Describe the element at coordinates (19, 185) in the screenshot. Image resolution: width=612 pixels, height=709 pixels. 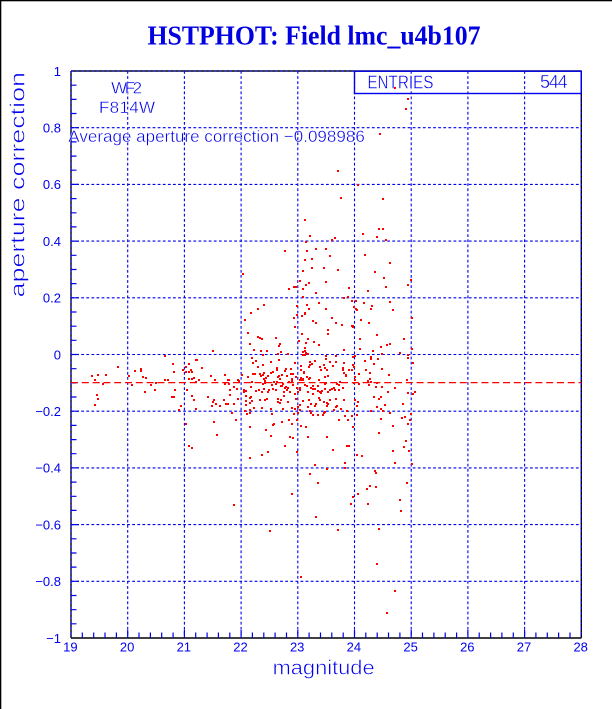
I see `svg-text: aperture correction` at that location.